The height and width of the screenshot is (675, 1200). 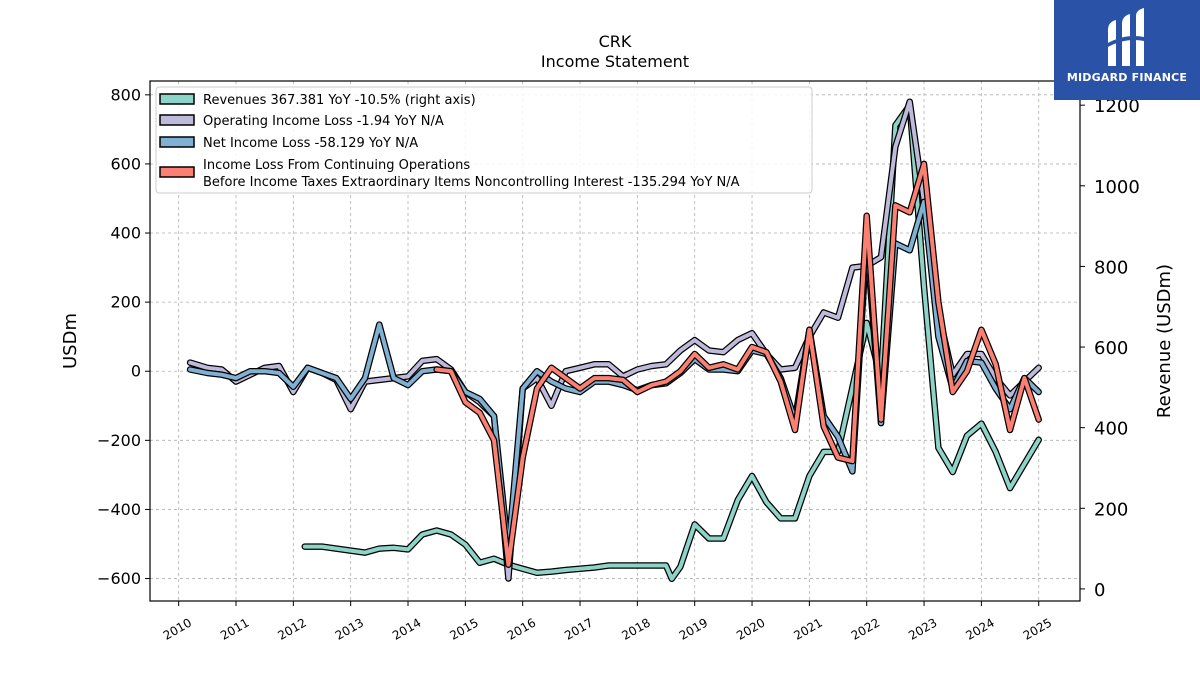 What do you see at coordinates (177, 628) in the screenshot?
I see `x-tick-label: 2010` at bounding box center [177, 628].